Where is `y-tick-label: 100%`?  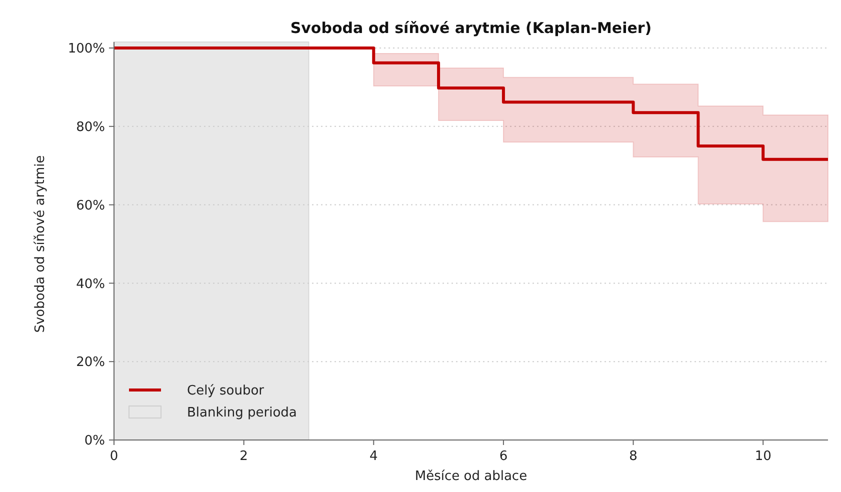
y-tick-label: 100% is located at coordinates (86, 49).